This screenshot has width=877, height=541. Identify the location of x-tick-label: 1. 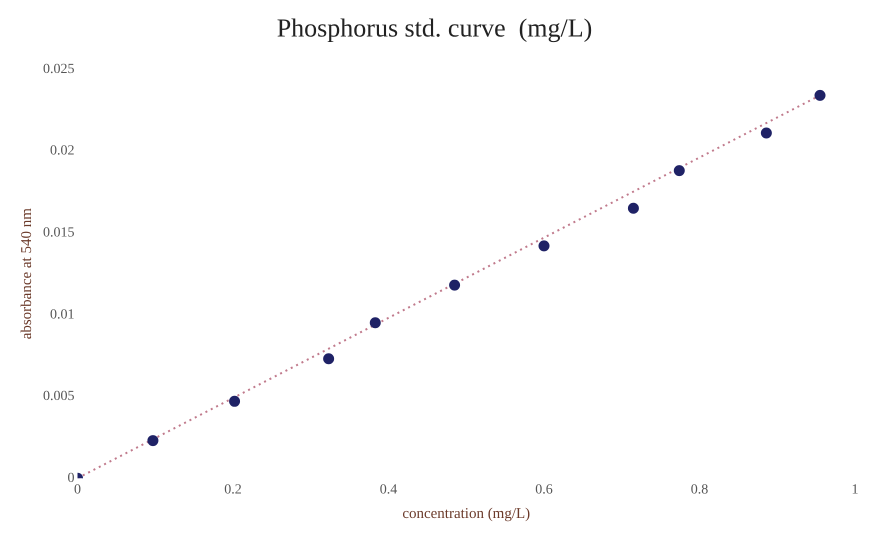
(855, 490).